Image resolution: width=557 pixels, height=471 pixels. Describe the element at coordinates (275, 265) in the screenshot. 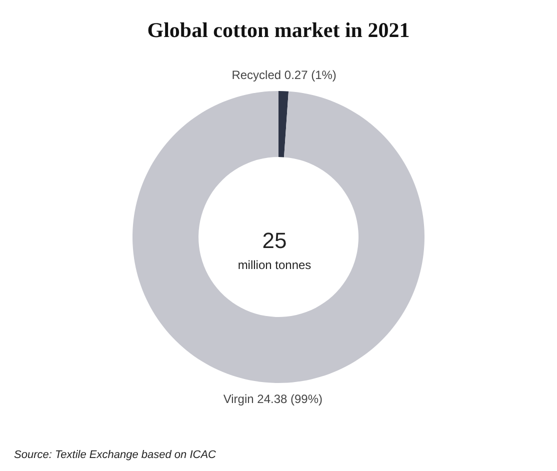

I see `text: million tonnes` at that location.